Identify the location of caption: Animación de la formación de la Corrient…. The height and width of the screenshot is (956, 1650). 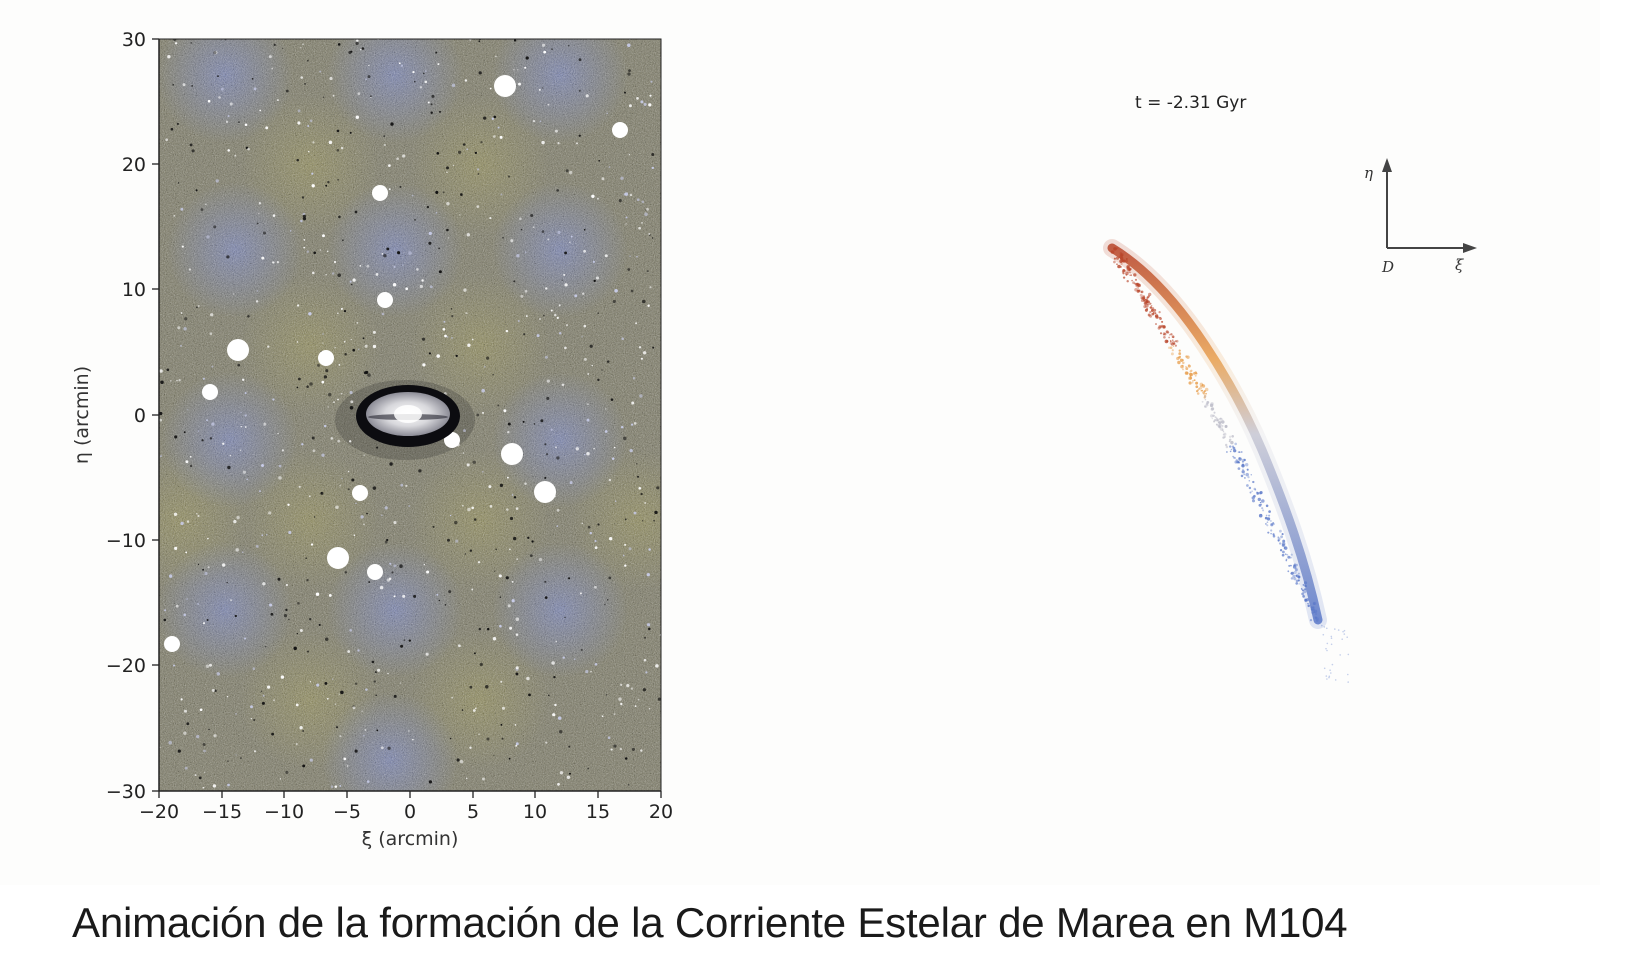
(710, 922).